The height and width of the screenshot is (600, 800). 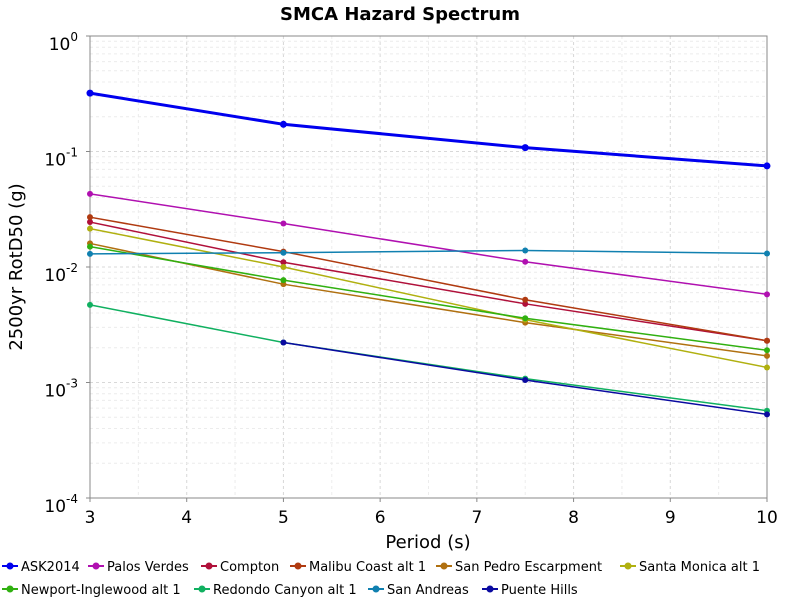 What do you see at coordinates (50, 567) in the screenshot?
I see `legend-label: ASK2014` at bounding box center [50, 567].